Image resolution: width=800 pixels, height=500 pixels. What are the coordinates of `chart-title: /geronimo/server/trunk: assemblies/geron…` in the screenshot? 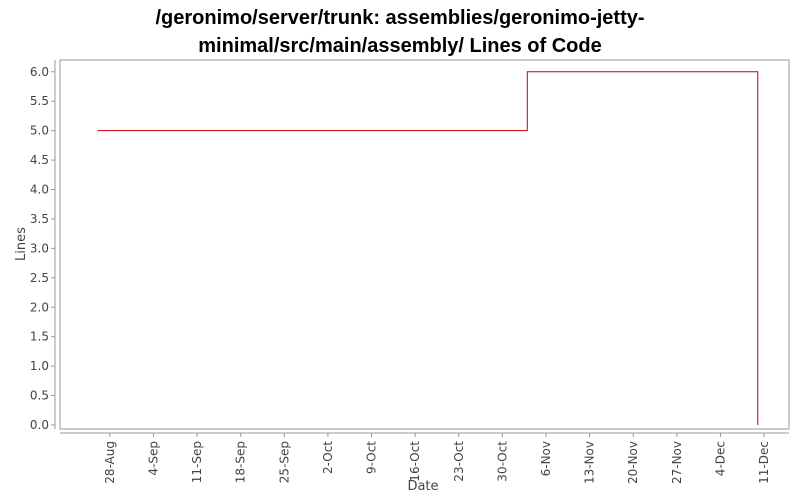 It's located at (400, 32).